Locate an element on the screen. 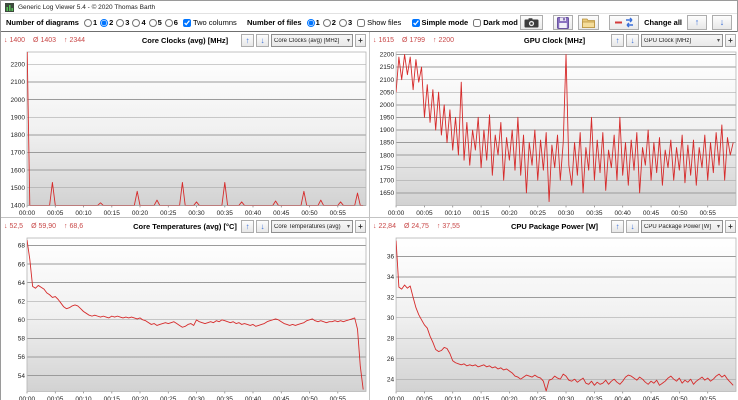  radio-diagrams-6: 6 is located at coordinates (171, 22).